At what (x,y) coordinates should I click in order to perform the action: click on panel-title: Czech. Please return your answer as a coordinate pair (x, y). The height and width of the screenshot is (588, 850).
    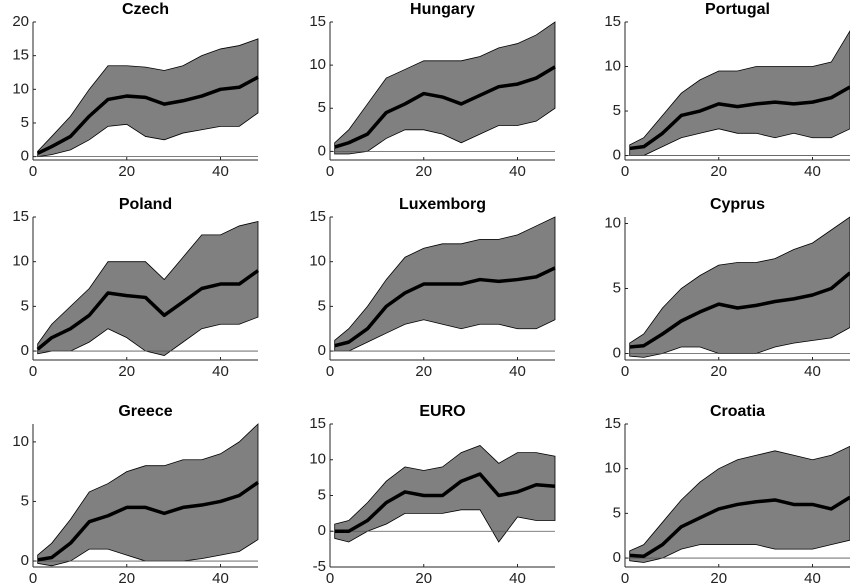
    Looking at the image, I should click on (145, 9).